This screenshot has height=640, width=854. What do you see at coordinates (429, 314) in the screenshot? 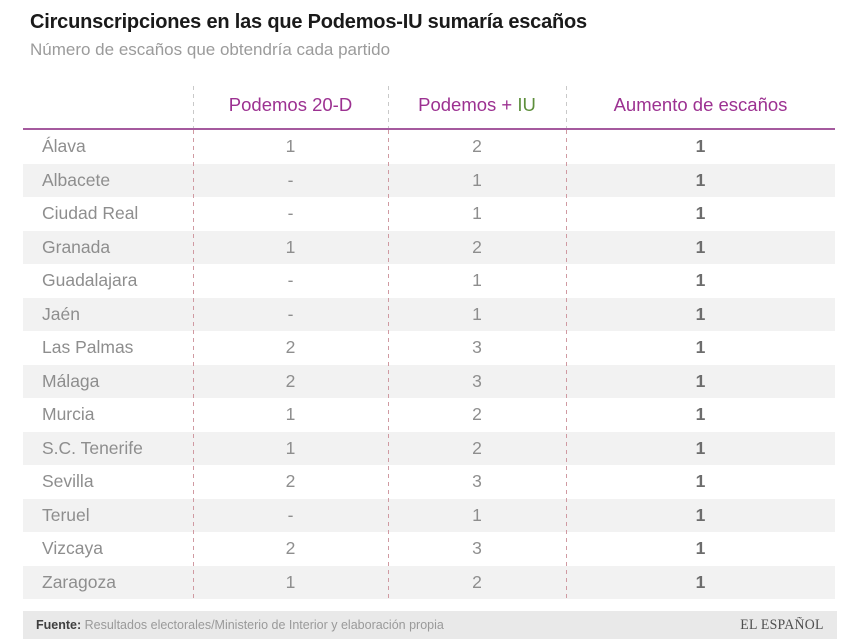
I see `table-row: Jaén - 1 1` at bounding box center [429, 314].